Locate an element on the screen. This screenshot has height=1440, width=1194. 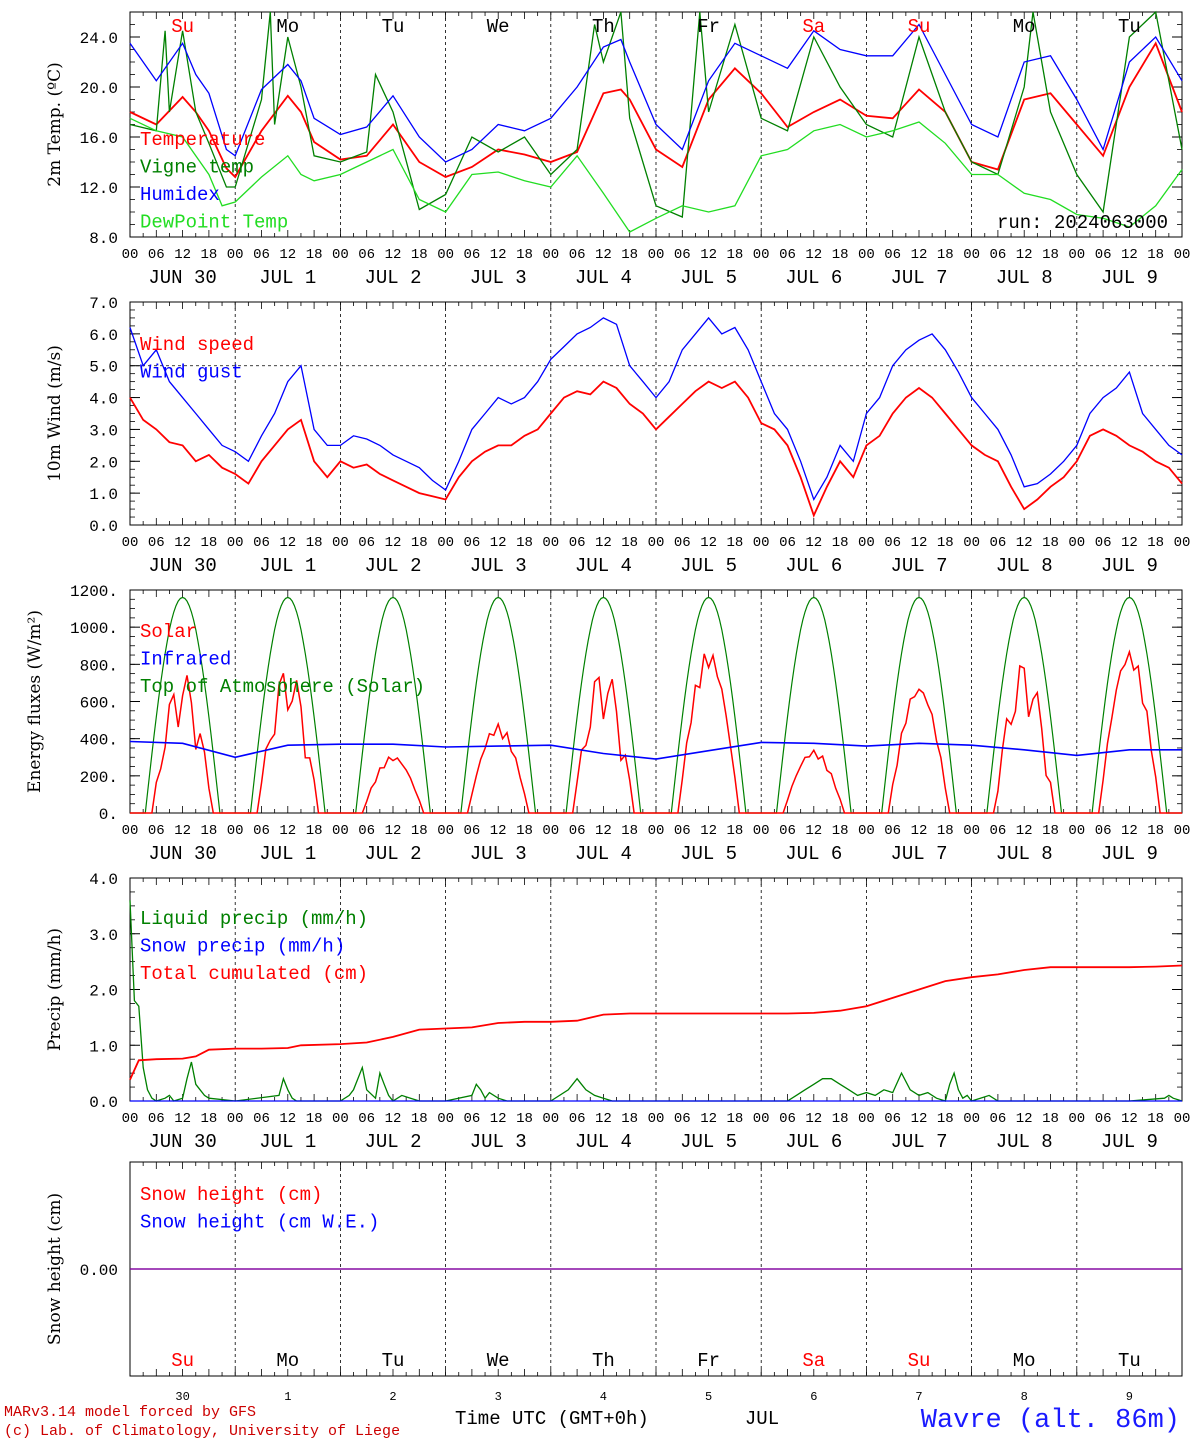
legend-entry: Infrared is located at coordinates (185, 660).